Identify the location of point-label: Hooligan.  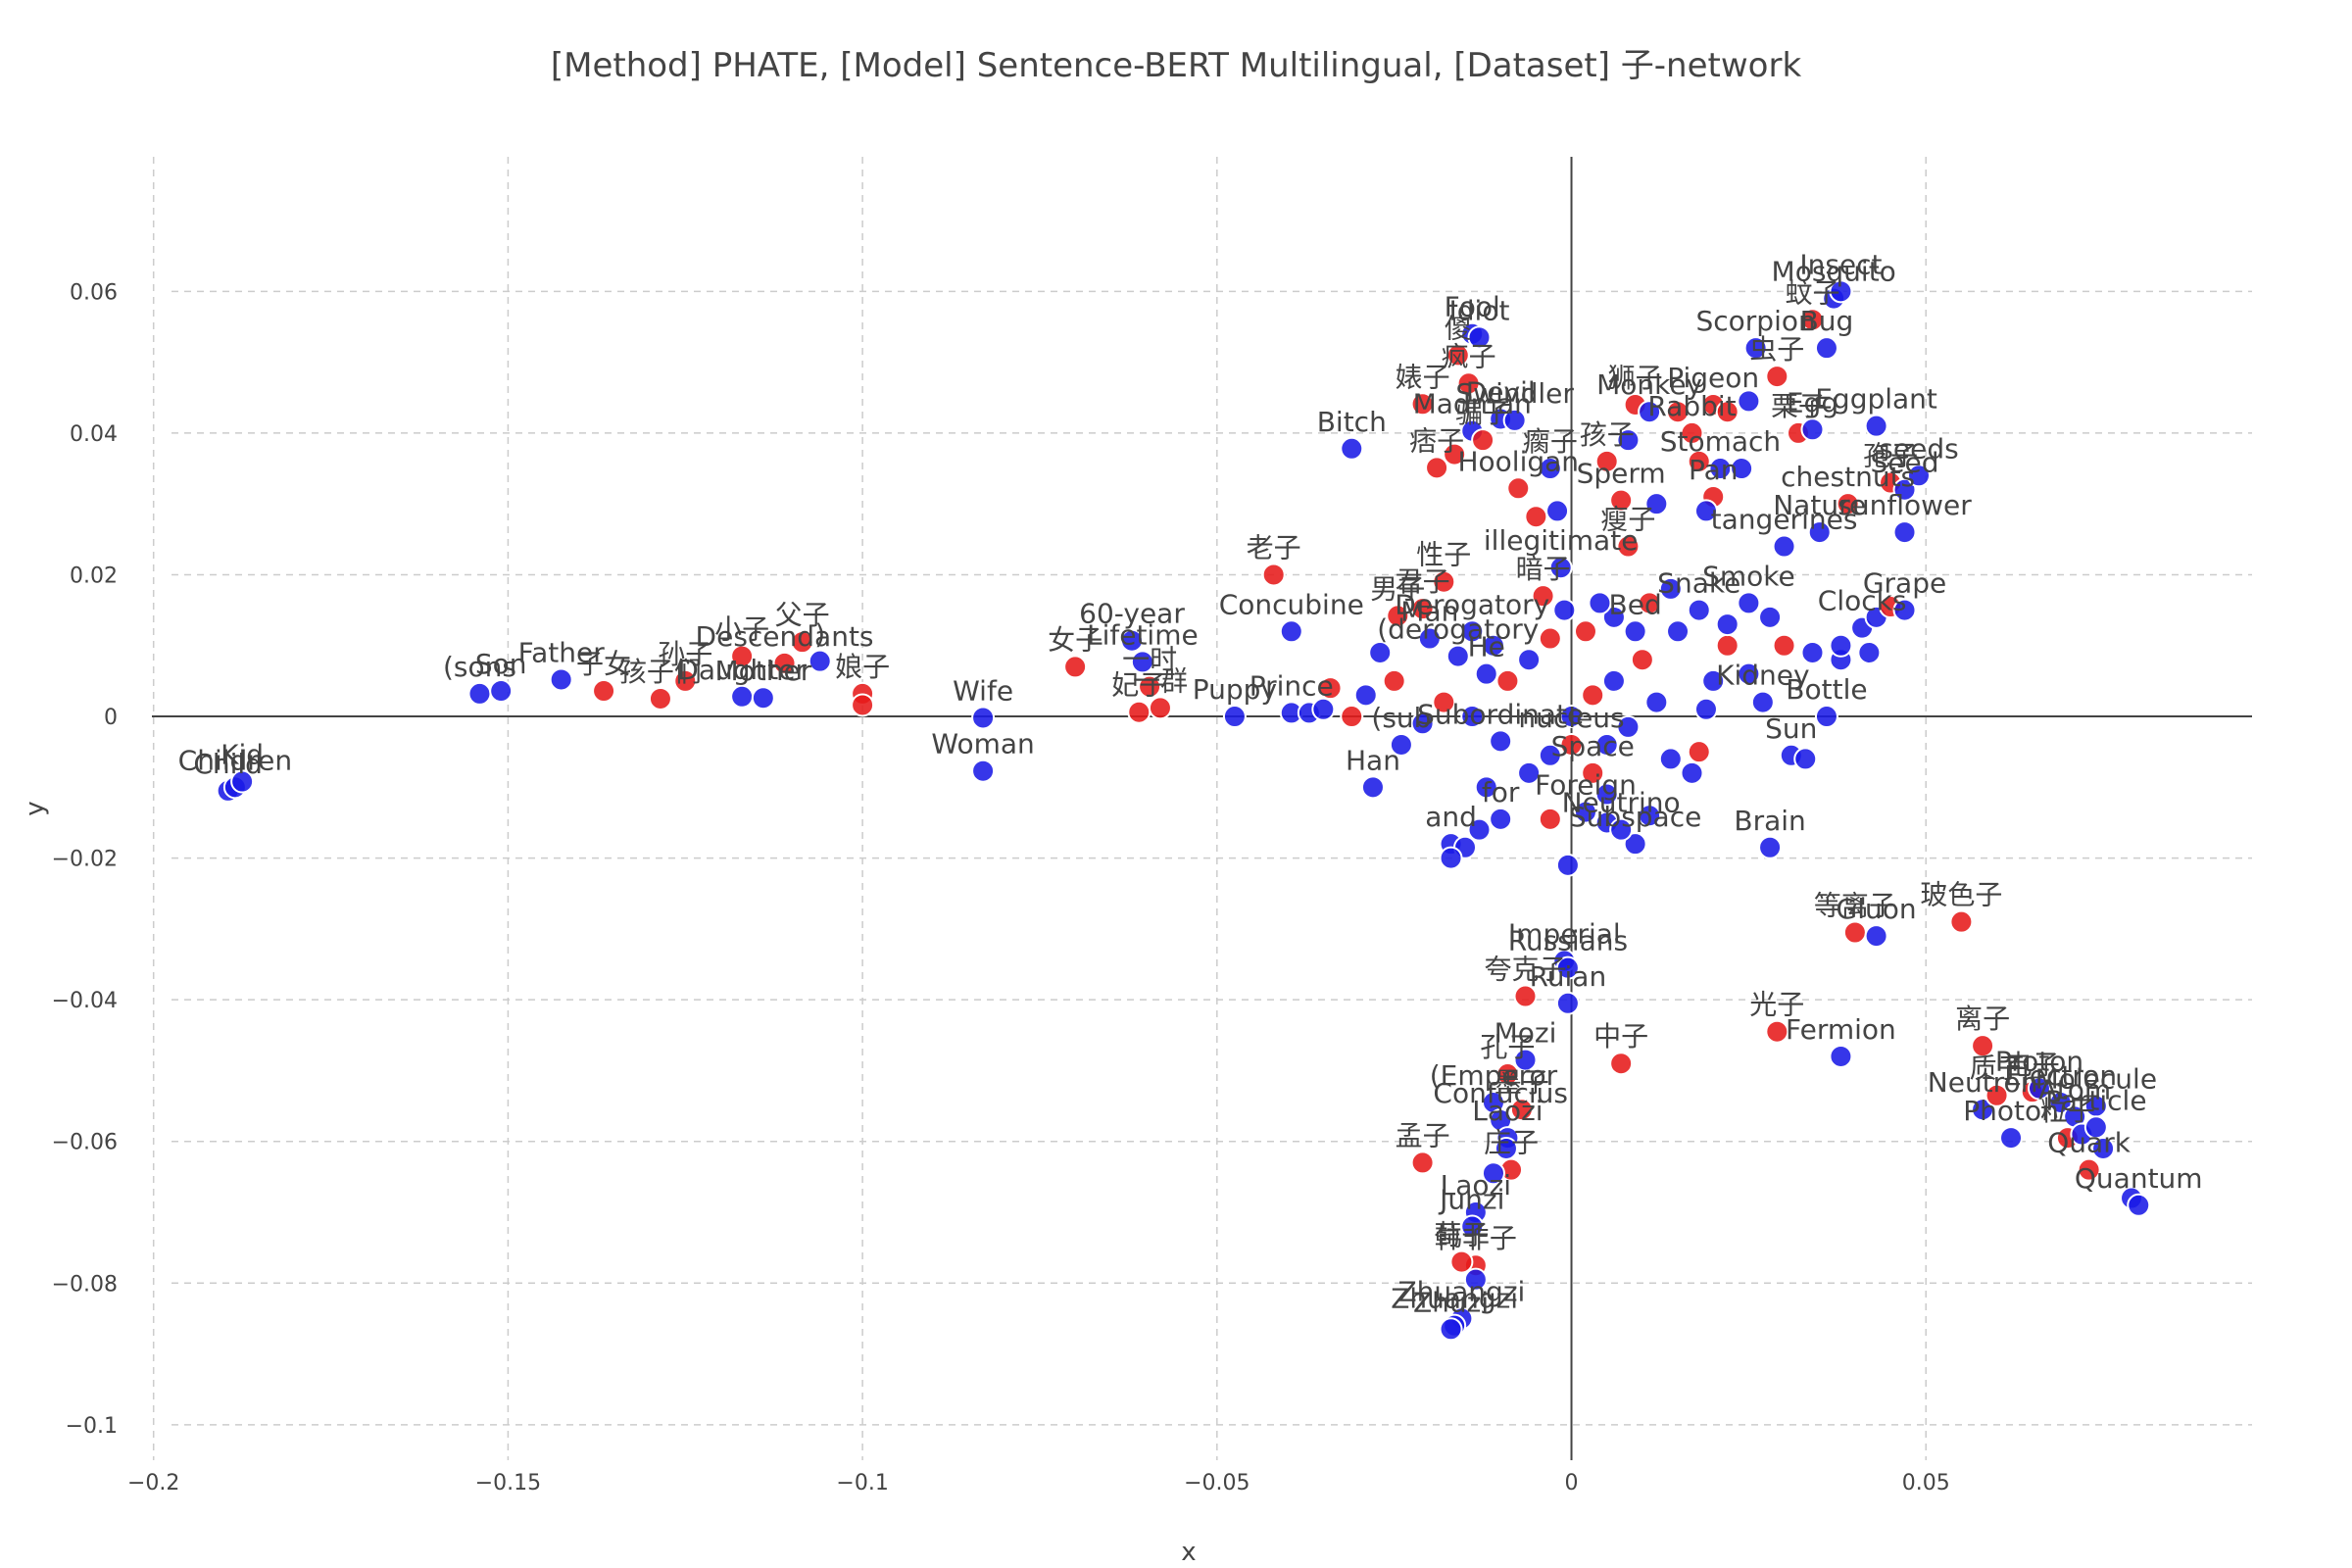
(1518, 461).